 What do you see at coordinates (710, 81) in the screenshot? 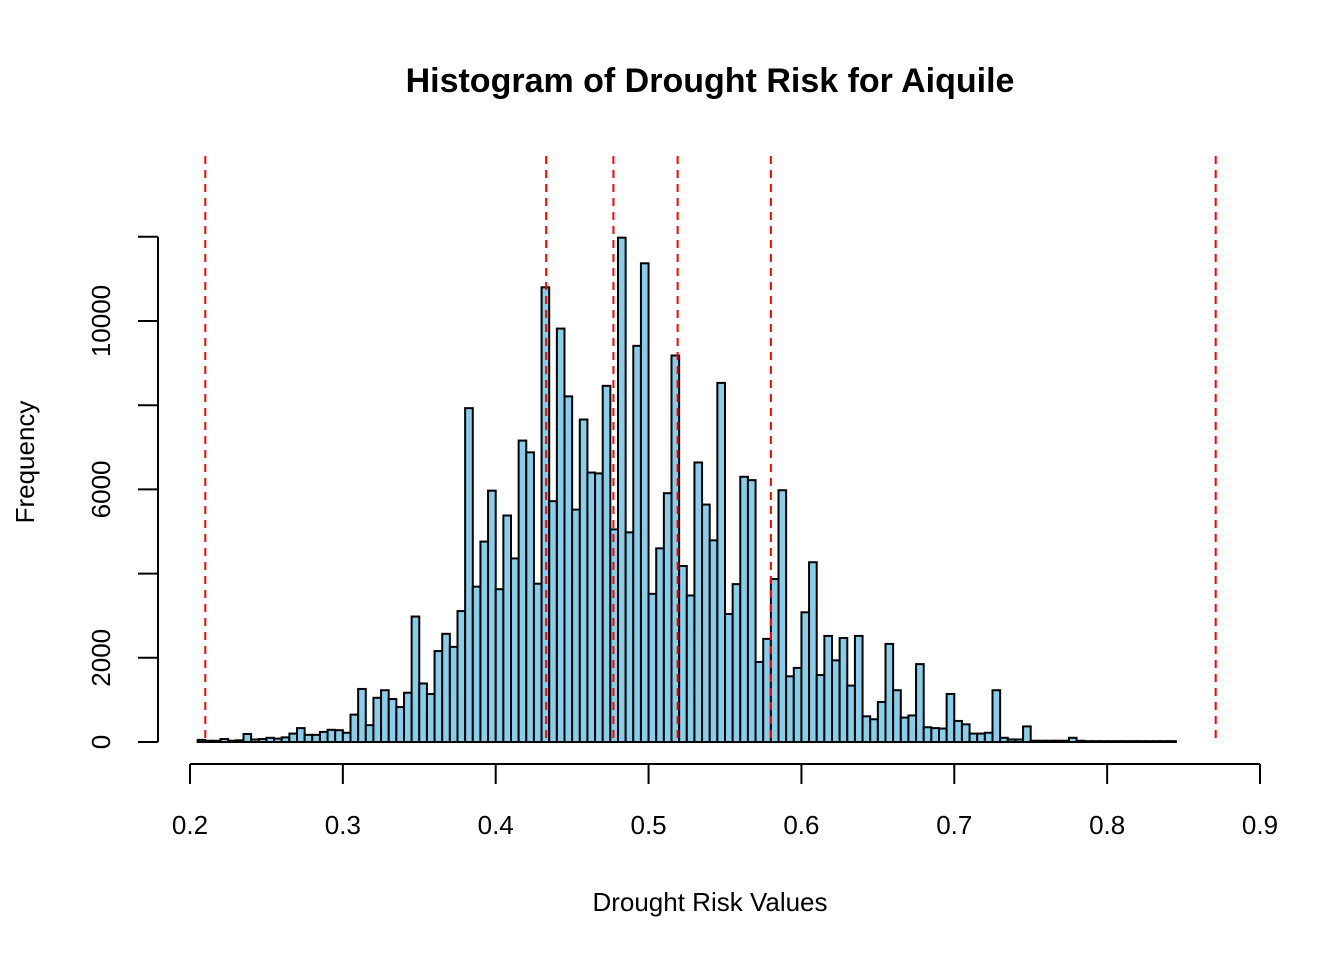
I see `chart-title: Histogram of Drought Risk for Aiquile` at bounding box center [710, 81].